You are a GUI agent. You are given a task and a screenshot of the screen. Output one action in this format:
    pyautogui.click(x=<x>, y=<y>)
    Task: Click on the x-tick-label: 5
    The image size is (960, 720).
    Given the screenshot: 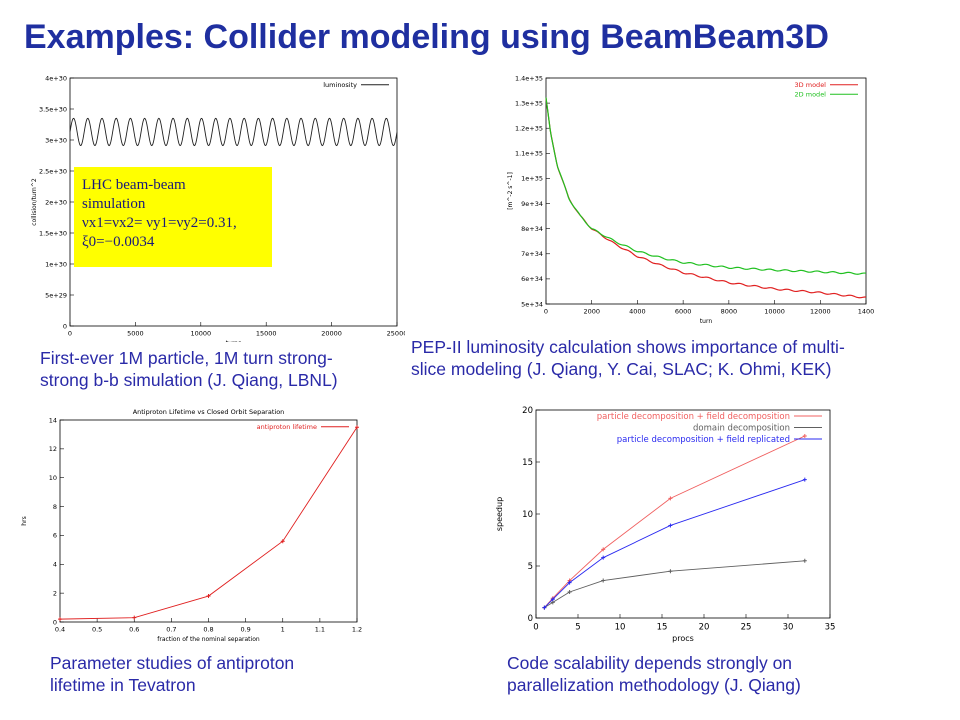 What is the action you would take?
    pyautogui.click(x=577, y=628)
    